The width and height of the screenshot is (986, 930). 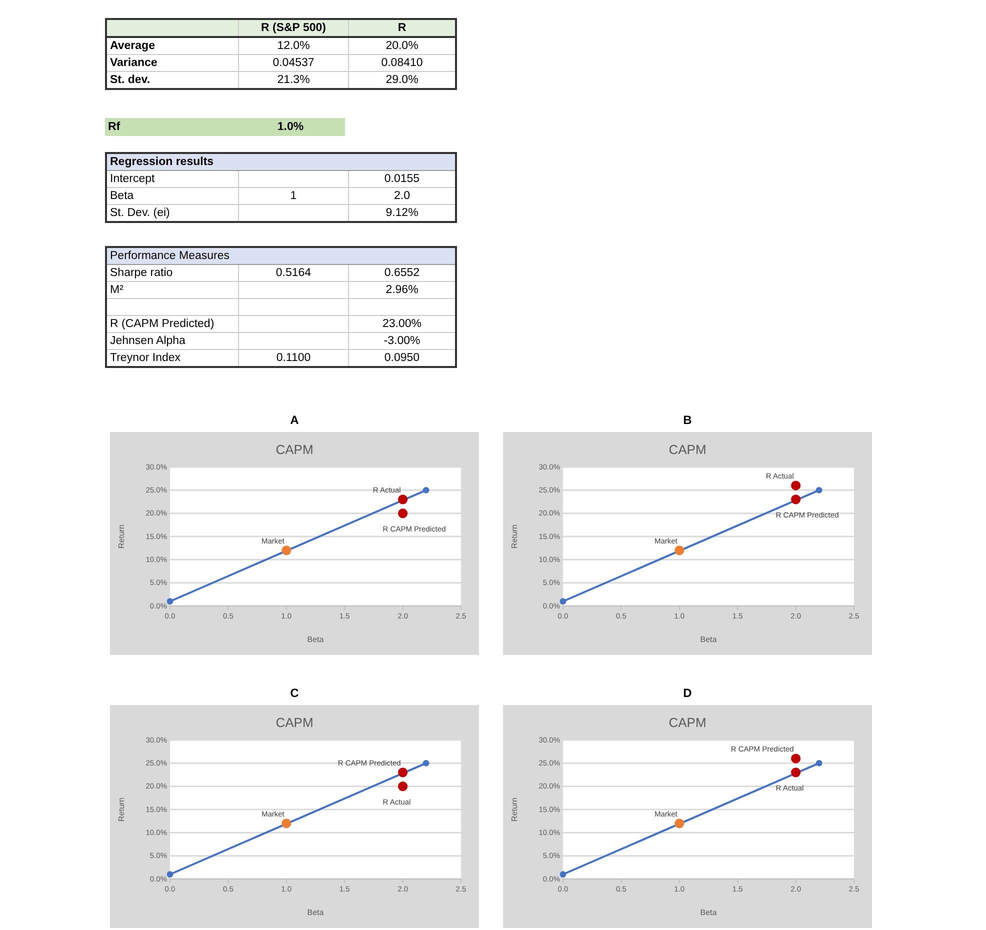 I want to click on text: Beta, so click(x=122, y=196).